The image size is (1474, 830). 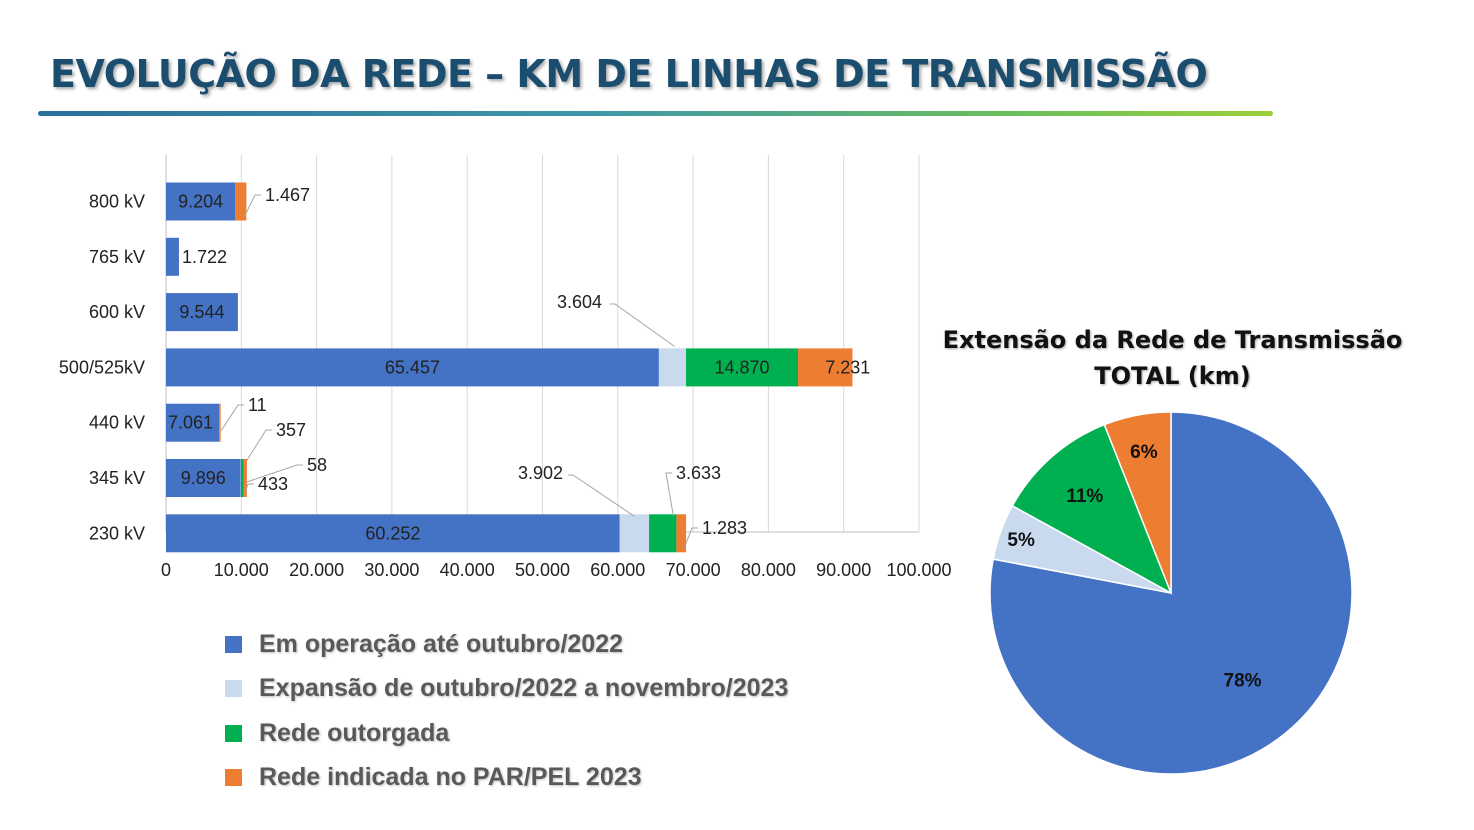 I want to click on x-tick-label: 20.000, so click(x=316, y=570).